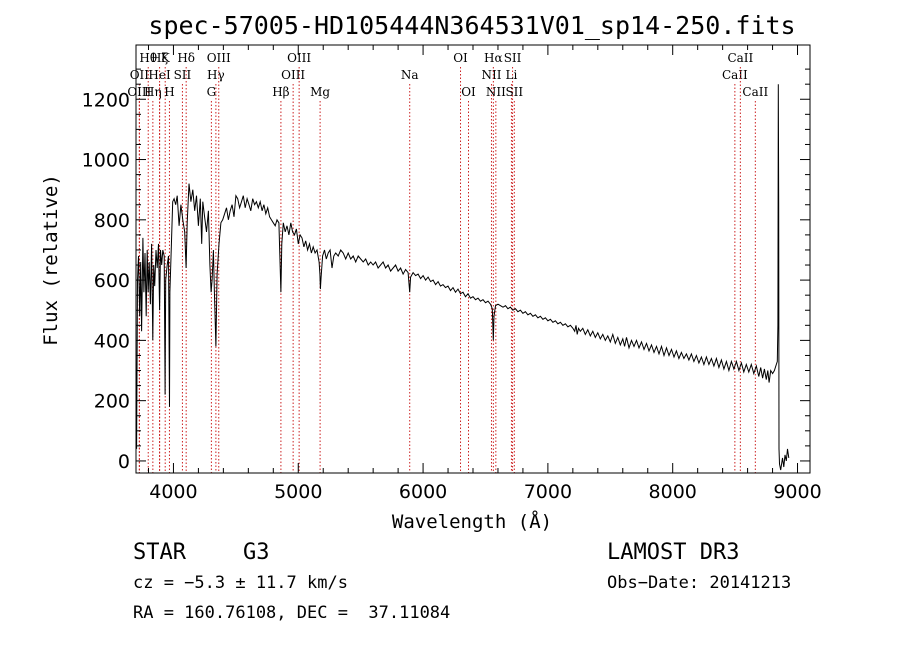  I want to click on y-tick-label: 400, so click(112, 341).